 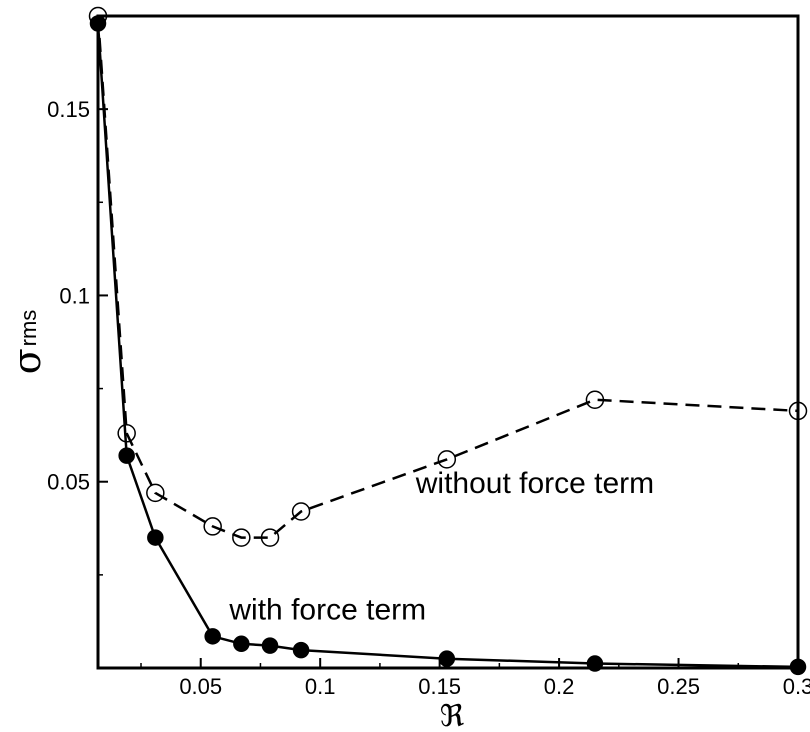 What do you see at coordinates (320, 686) in the screenshot?
I see `x-tick-label: 0.1` at bounding box center [320, 686].